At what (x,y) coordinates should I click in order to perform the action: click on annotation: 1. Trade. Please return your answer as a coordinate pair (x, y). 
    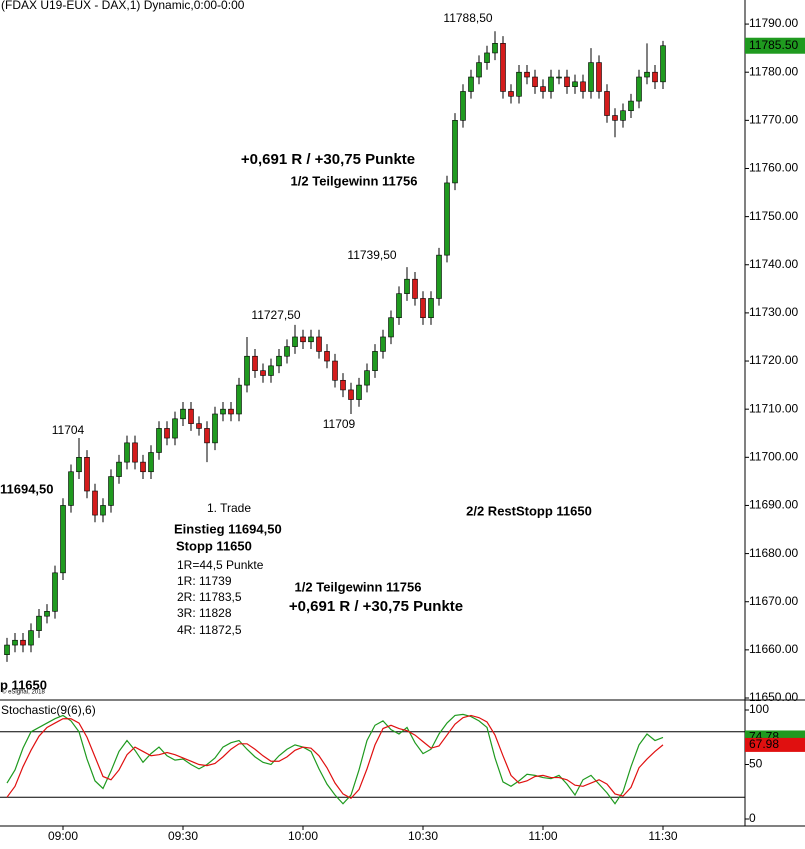
    Looking at the image, I should click on (229, 508).